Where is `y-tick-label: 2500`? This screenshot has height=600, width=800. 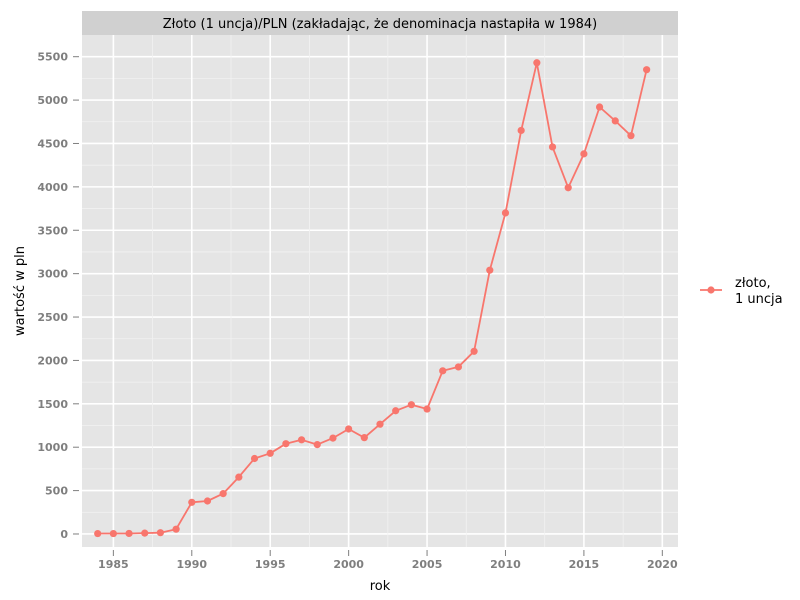
y-tick-label: 2500 is located at coordinates (52, 317).